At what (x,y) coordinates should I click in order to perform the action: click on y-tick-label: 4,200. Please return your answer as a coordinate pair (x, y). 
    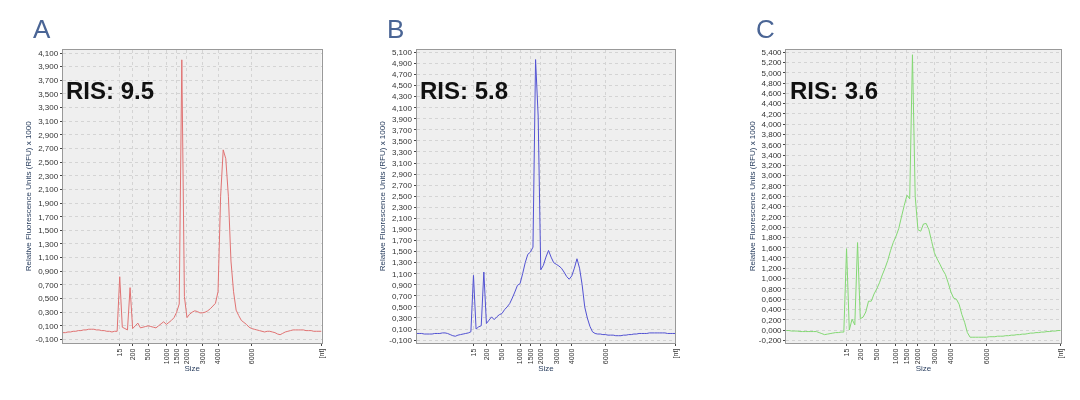
    Looking at the image, I should click on (772, 114).